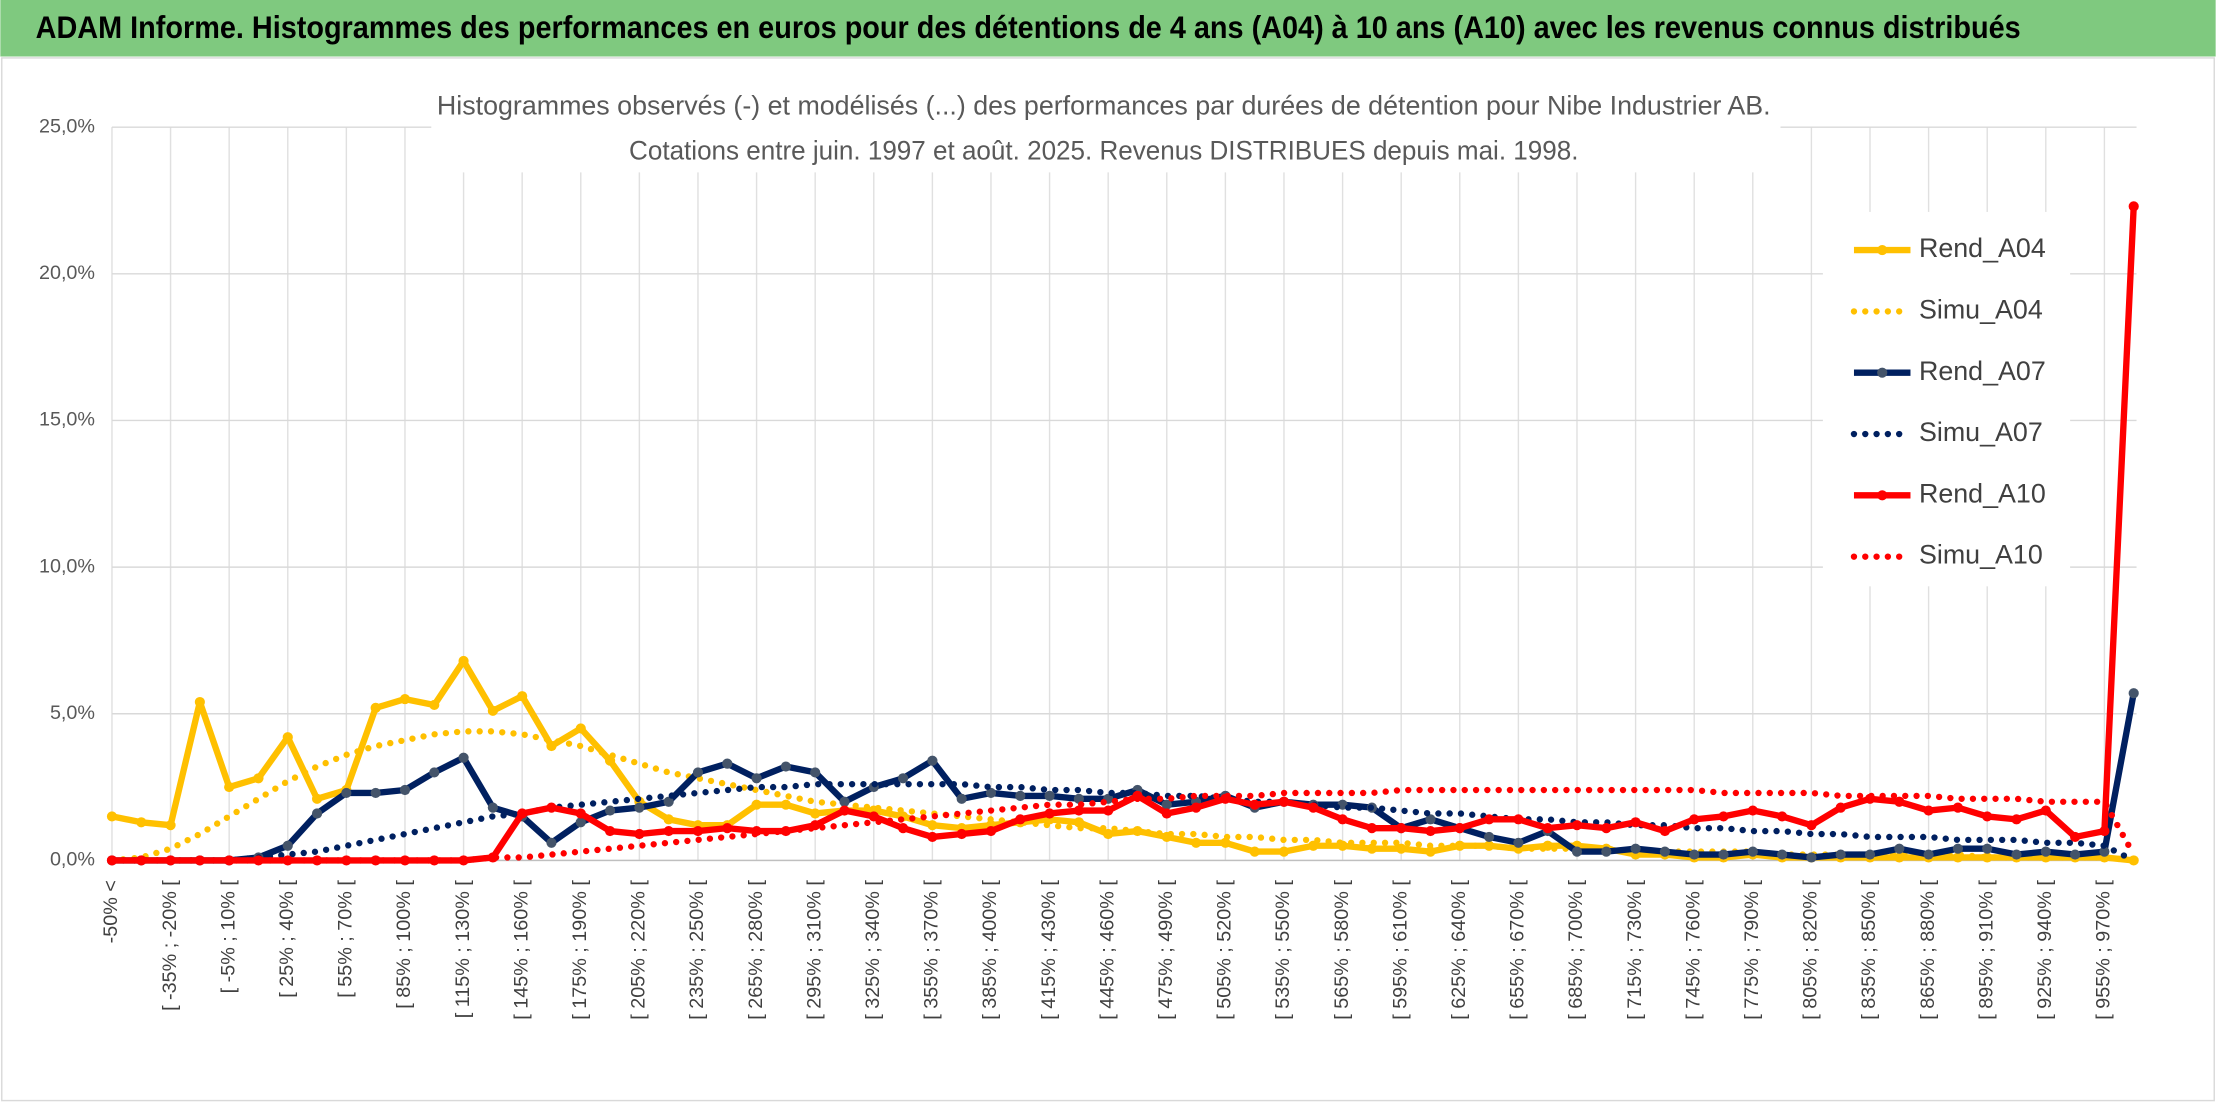  Describe the element at coordinates (1928, 950) in the screenshot. I see `x-tick-label: [ 865% ; 880% [` at that location.